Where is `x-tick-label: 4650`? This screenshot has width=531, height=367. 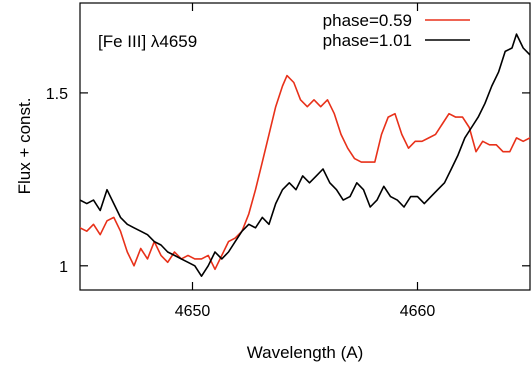 x-tick-label: 4650 is located at coordinates (193, 311).